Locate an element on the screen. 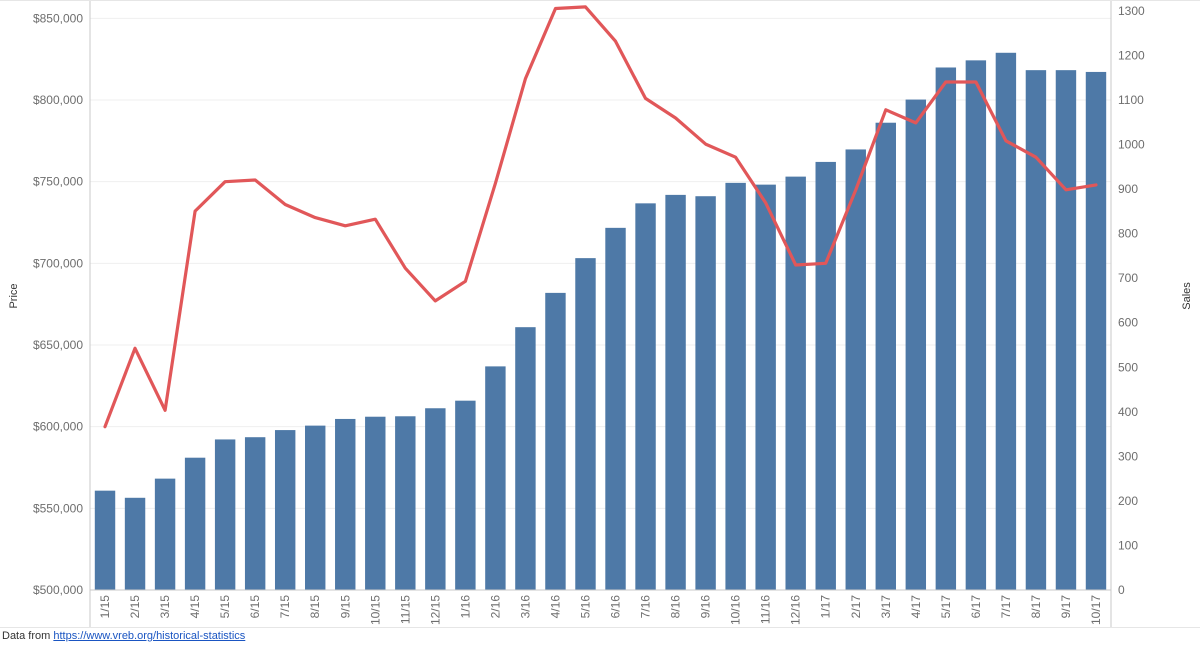 The width and height of the screenshot is (1200, 646). sales-tick-label: 300 is located at coordinates (1128, 456).